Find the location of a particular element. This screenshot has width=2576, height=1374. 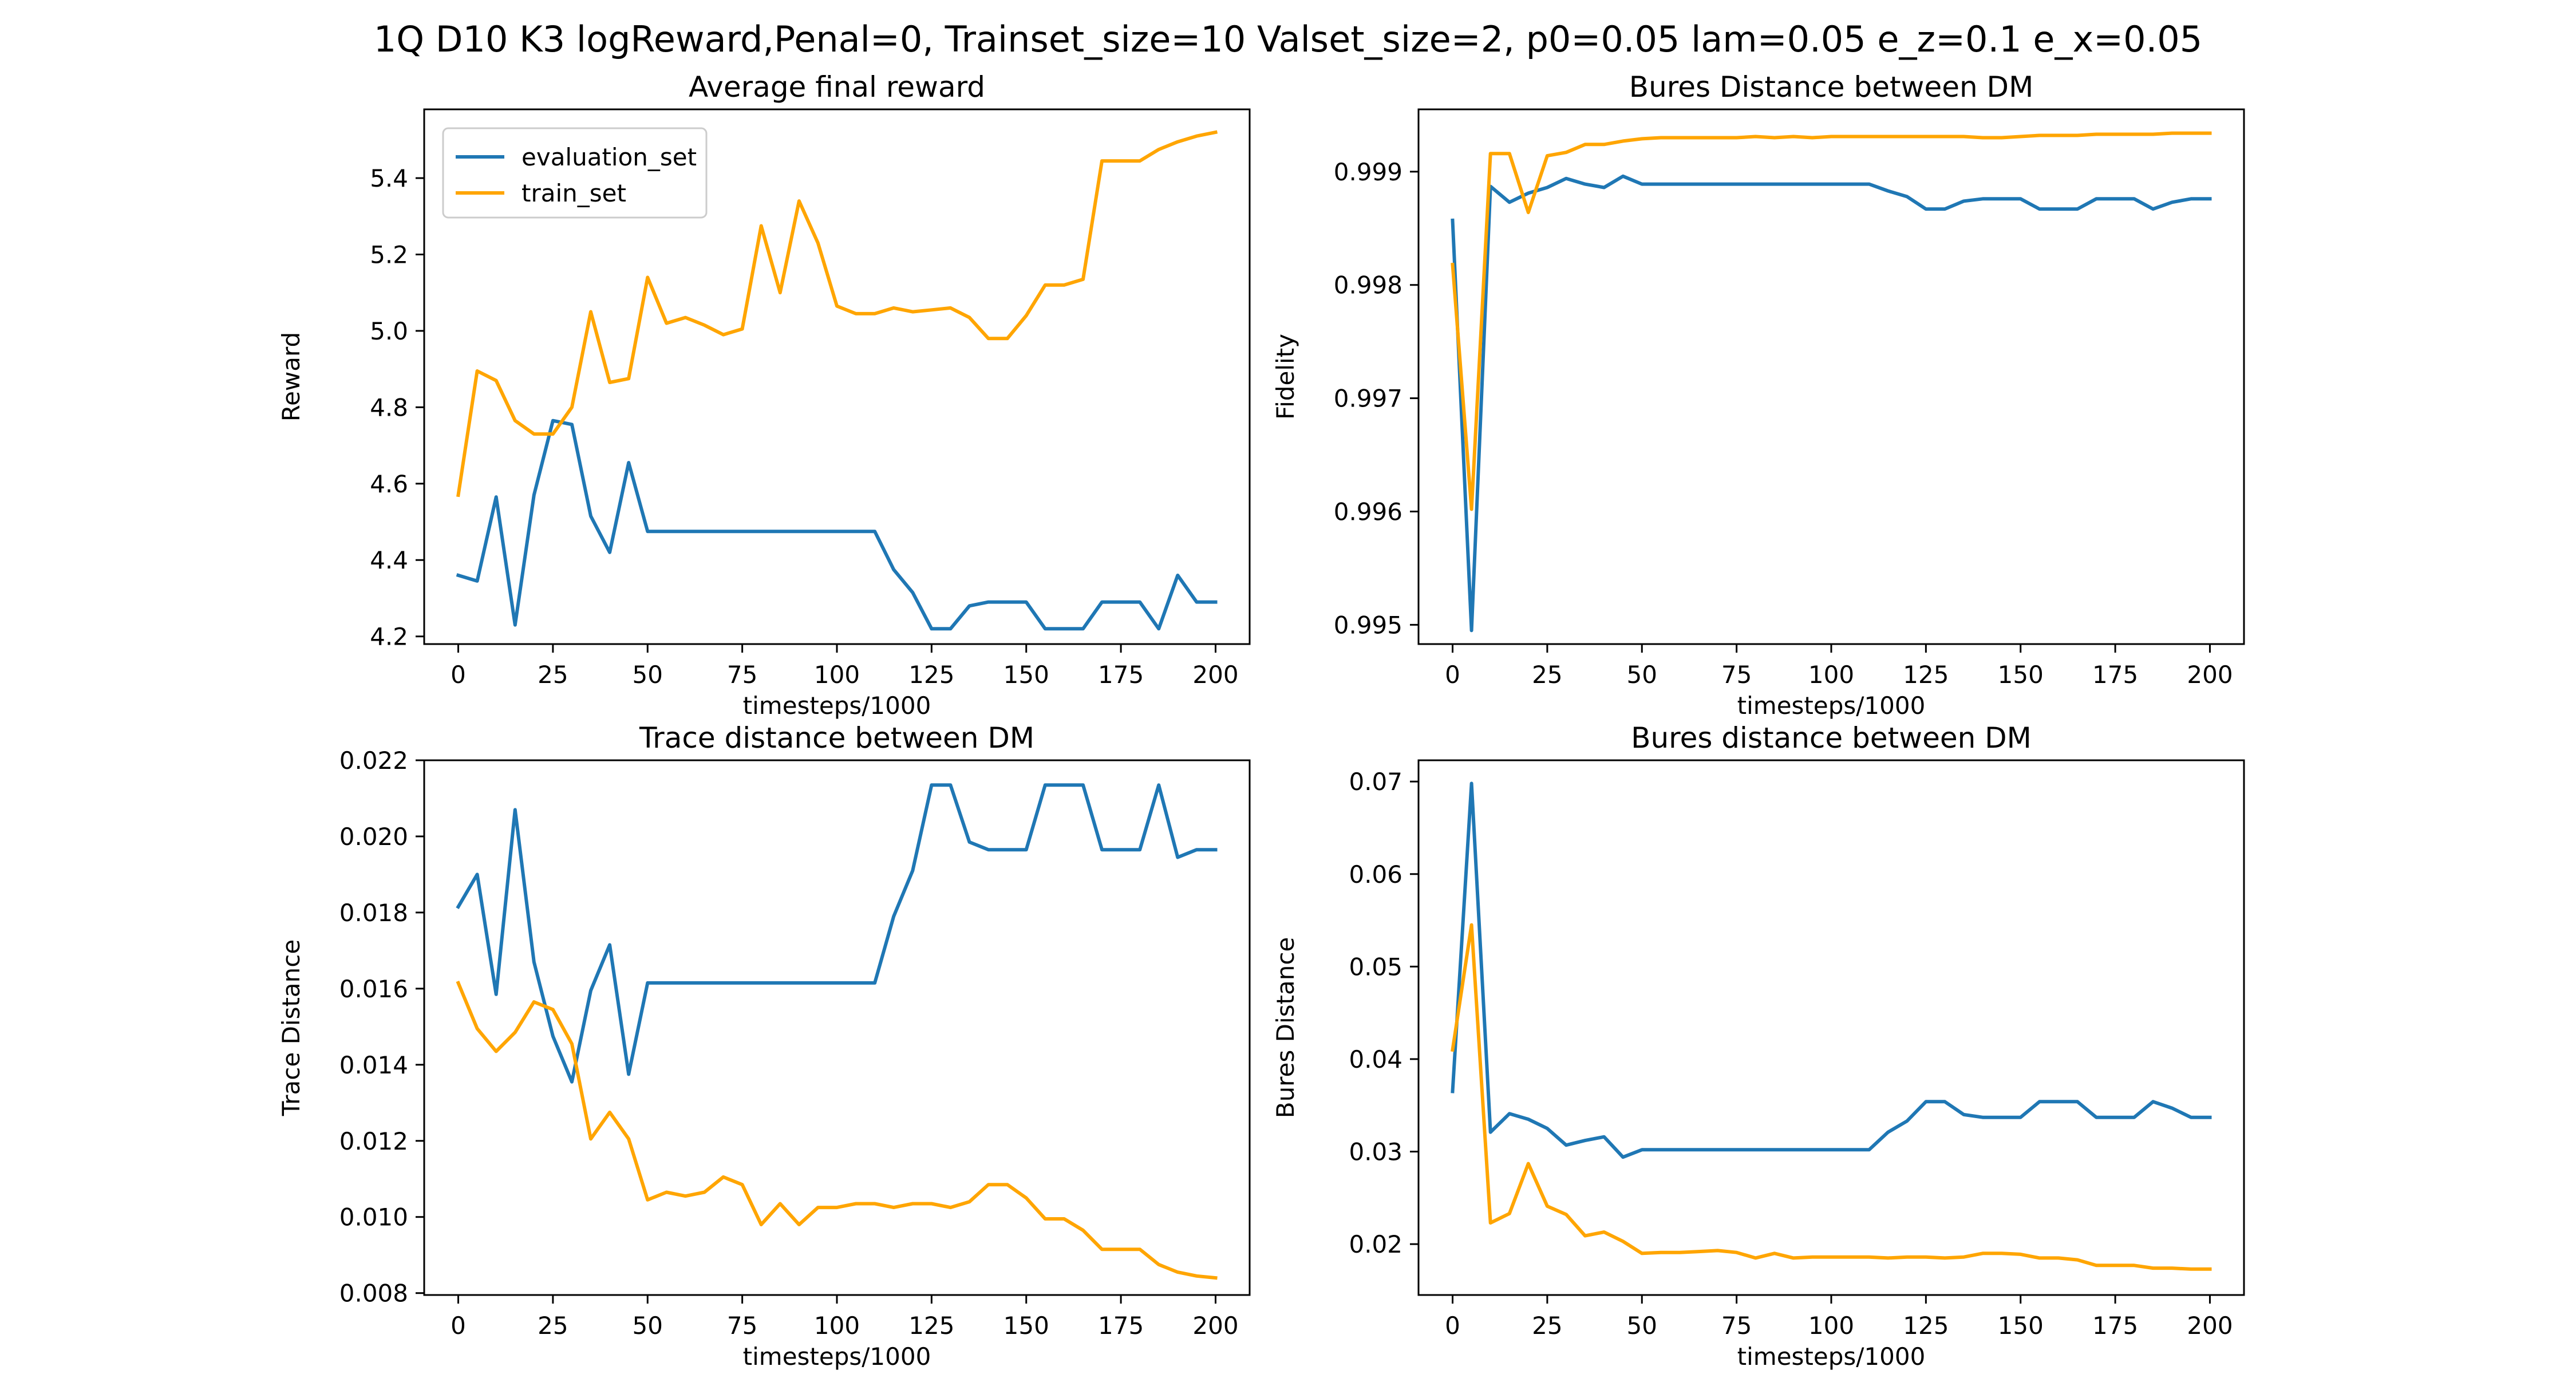

y-tick-label: 5.4 is located at coordinates (389, 178).